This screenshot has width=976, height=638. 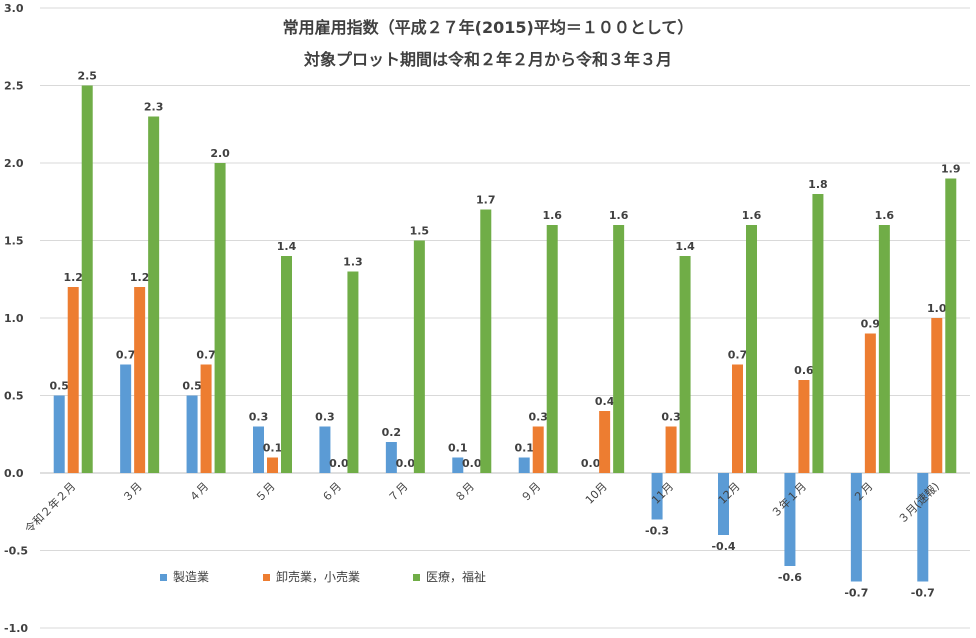 I want to click on legend-label: 卸売業，小売業, so click(x=318, y=577).